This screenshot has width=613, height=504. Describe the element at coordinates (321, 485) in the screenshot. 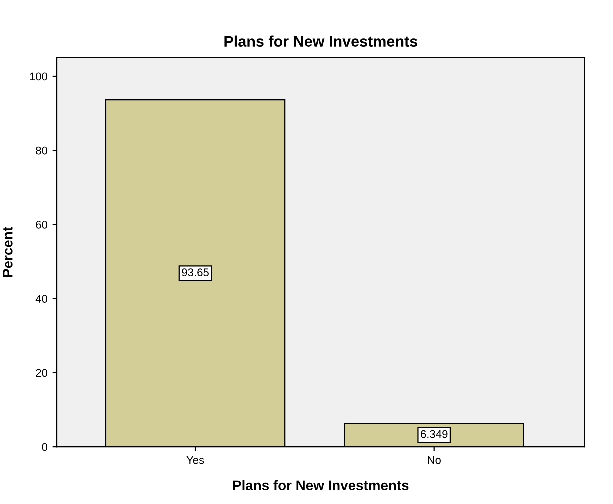

I see `x-axis-title: Plans for New Investments` at that location.